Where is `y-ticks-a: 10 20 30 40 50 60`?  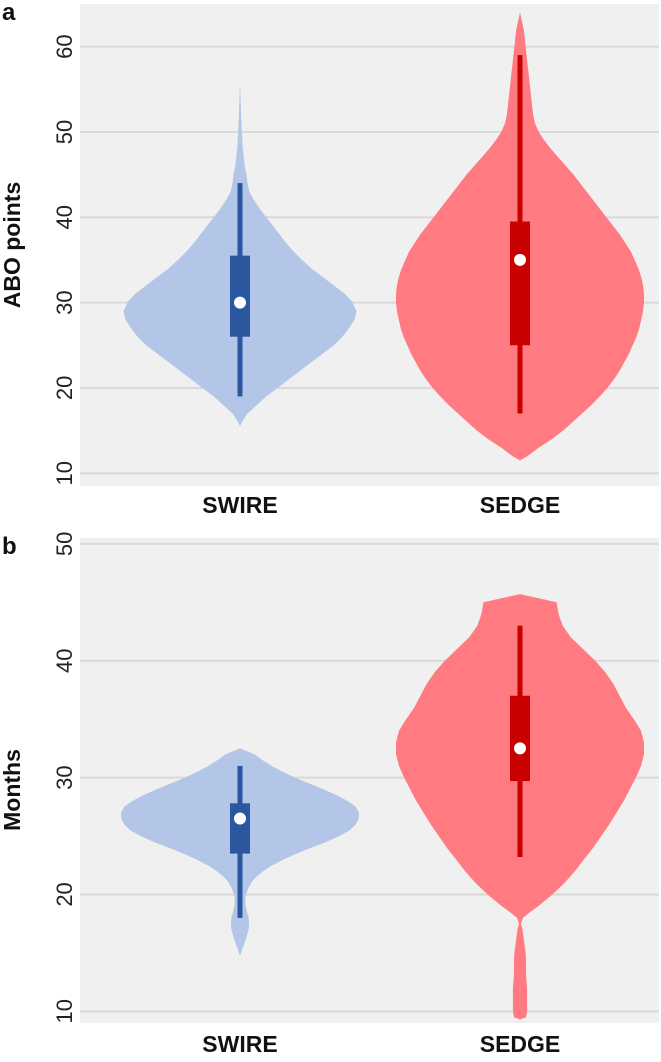
y-ticks-a: 10 20 30 40 50 60 is located at coordinates (64, 259).